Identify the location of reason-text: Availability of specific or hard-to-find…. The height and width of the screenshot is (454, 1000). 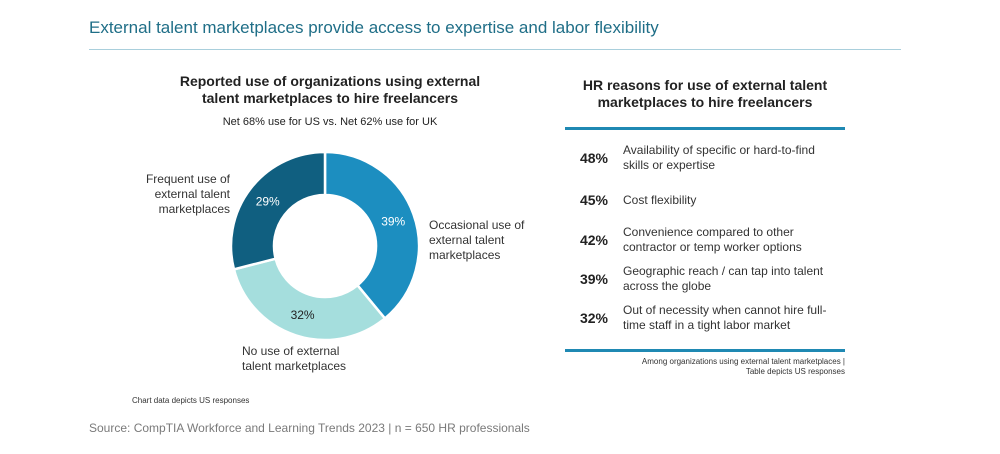
(733, 158).